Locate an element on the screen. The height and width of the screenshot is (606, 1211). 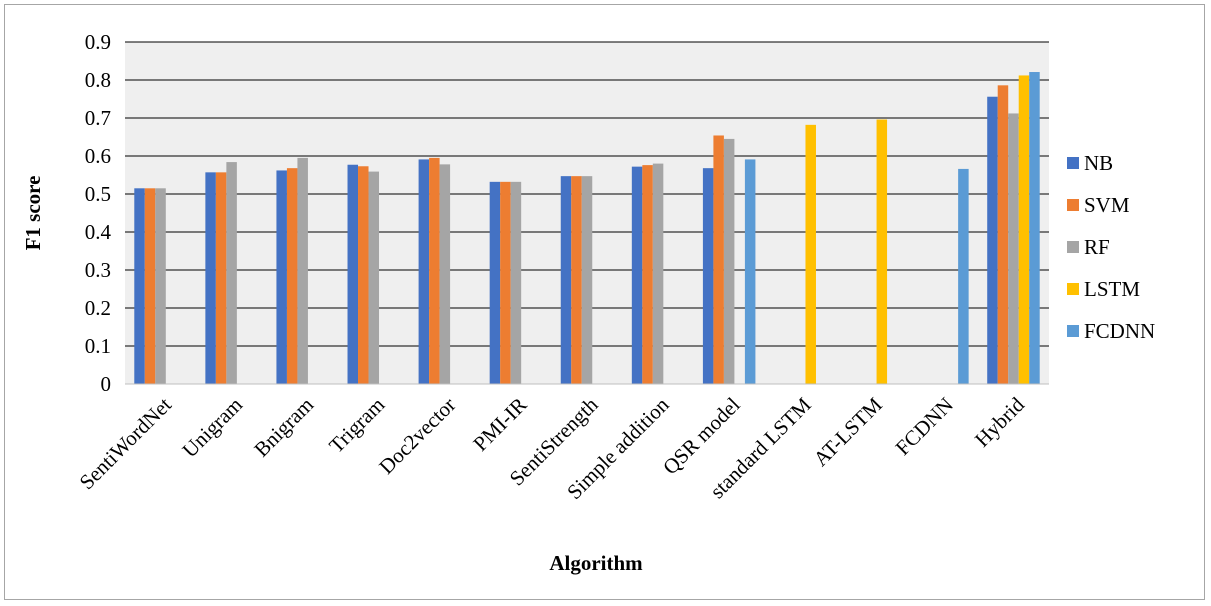
legend-label-fcdnn: FCDNN is located at coordinates (1119, 331).